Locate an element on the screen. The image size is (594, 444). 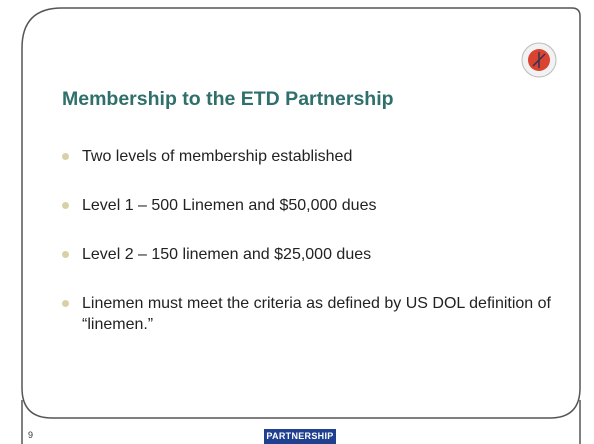
slide-title: Membership to the ETD Partnership is located at coordinates (228, 99).